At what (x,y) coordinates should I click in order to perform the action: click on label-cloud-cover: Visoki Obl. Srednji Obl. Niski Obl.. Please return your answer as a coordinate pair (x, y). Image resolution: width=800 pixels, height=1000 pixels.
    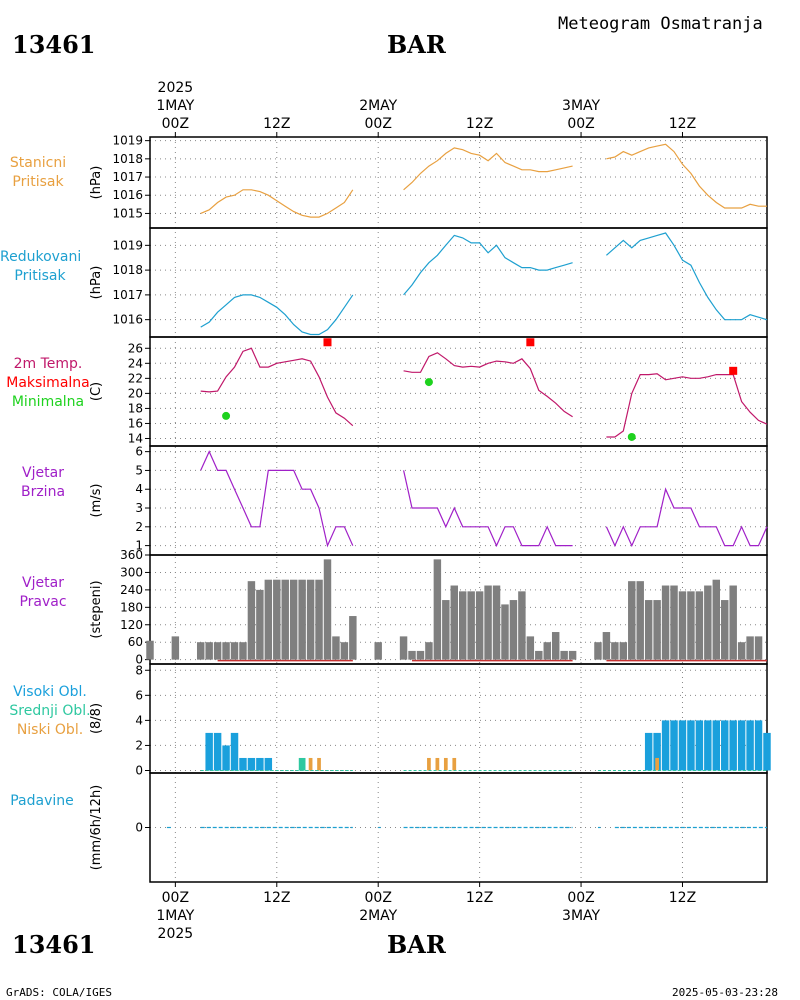
    Looking at the image, I should click on (50, 711).